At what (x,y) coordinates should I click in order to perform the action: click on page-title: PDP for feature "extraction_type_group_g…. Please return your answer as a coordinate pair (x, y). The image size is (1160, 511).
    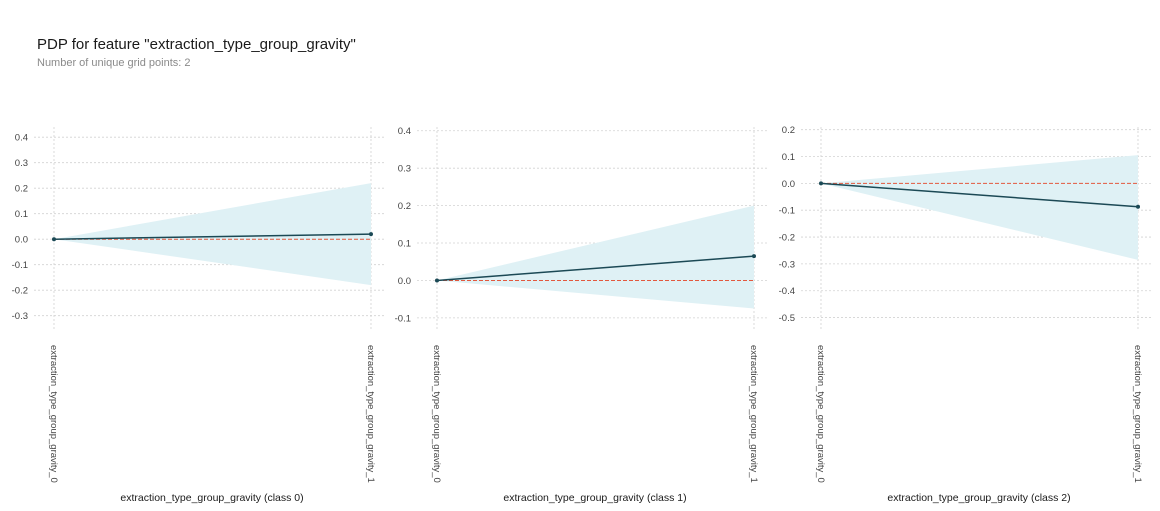
    Looking at the image, I should click on (196, 44).